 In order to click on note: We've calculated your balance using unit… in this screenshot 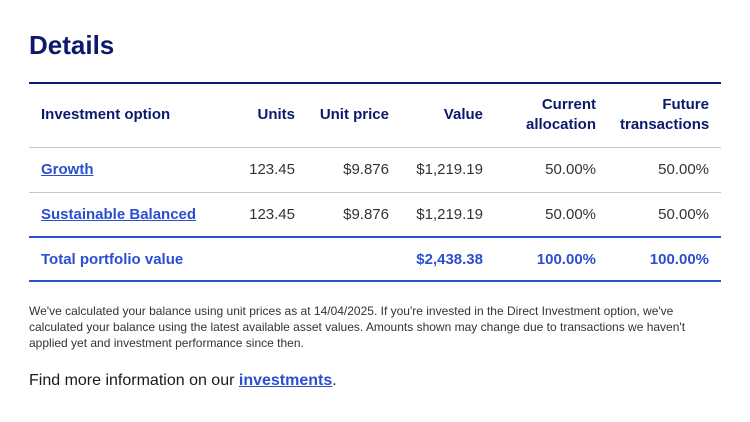, I will do `click(357, 327)`.